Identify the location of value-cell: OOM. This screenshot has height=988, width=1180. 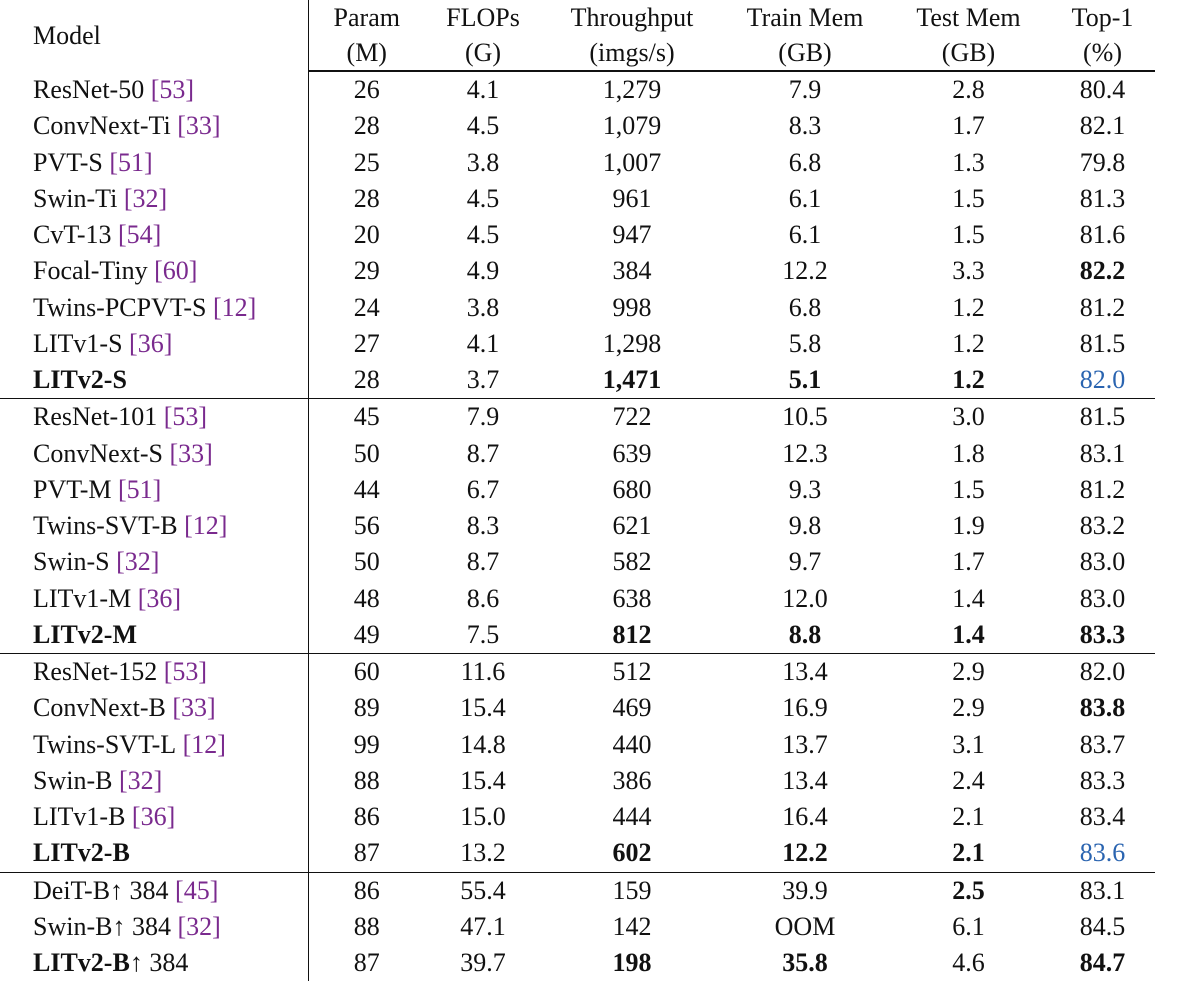
(805, 926).